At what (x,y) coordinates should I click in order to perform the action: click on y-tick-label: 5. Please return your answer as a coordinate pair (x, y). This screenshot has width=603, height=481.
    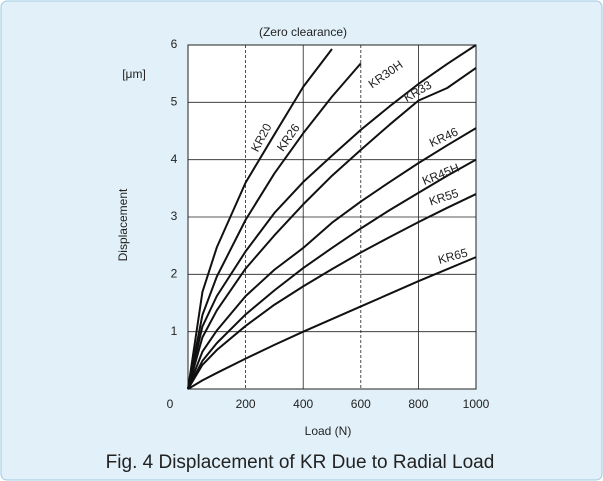
    Looking at the image, I should click on (174, 102).